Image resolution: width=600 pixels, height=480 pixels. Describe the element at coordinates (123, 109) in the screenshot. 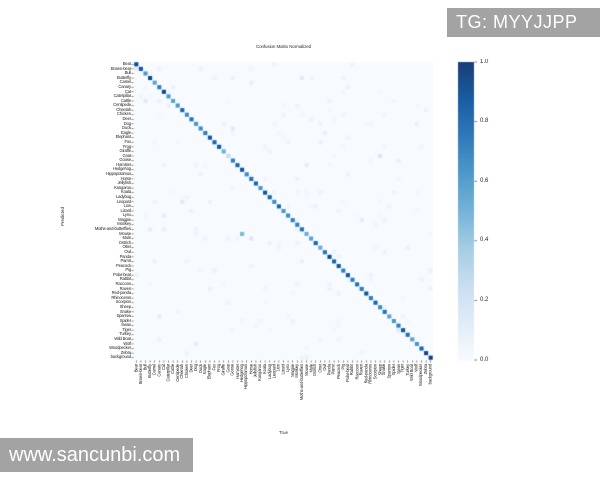

I see `y-tick-label: Cheetah` at that location.